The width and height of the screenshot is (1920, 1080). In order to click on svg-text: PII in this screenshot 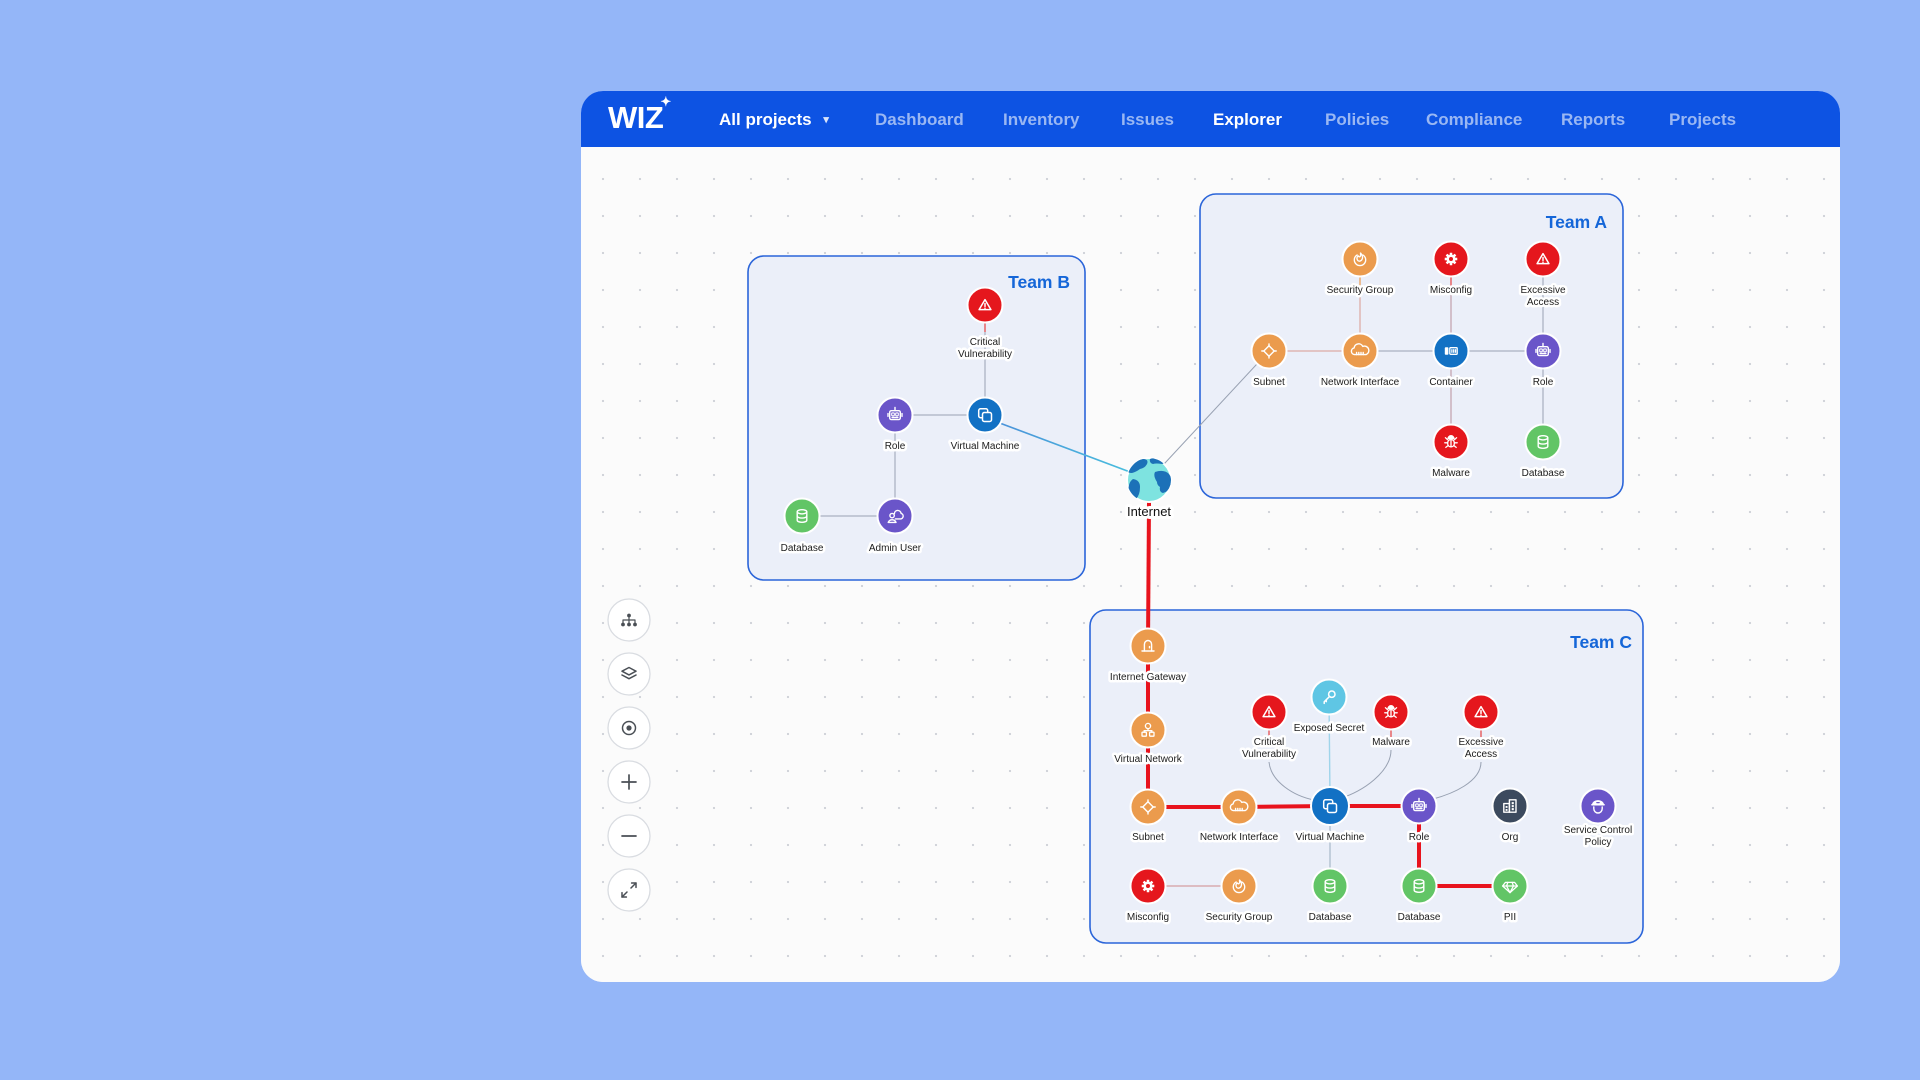, I will do `click(1510, 917)`.